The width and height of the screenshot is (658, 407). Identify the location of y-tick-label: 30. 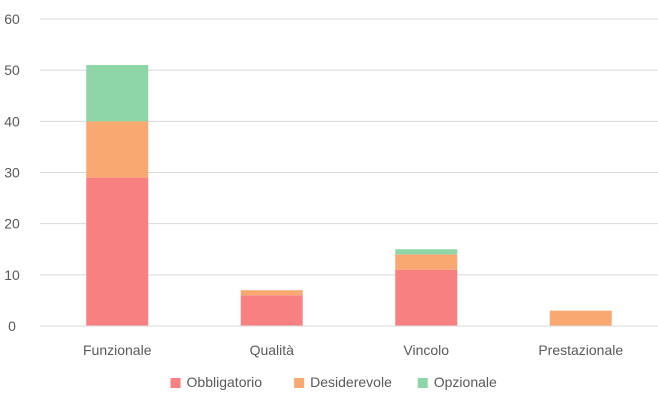
(12, 173).